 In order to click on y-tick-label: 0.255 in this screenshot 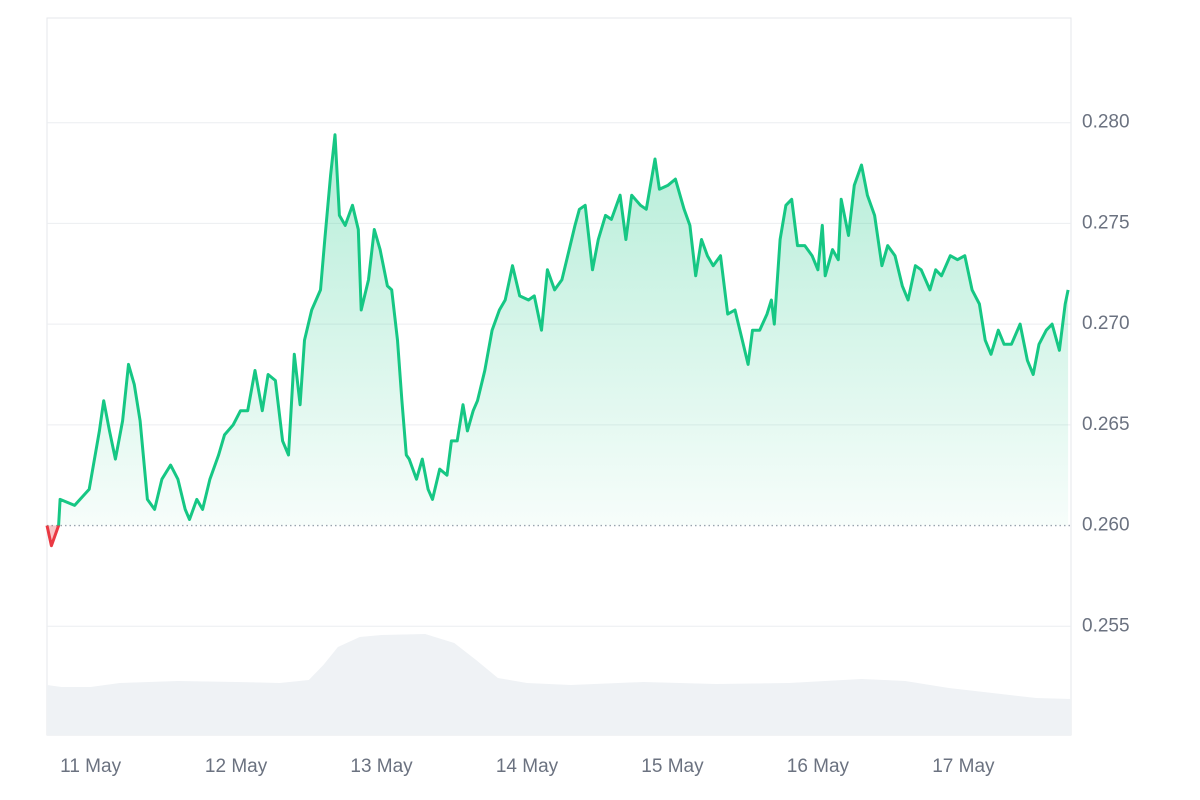, I will do `click(1106, 625)`.